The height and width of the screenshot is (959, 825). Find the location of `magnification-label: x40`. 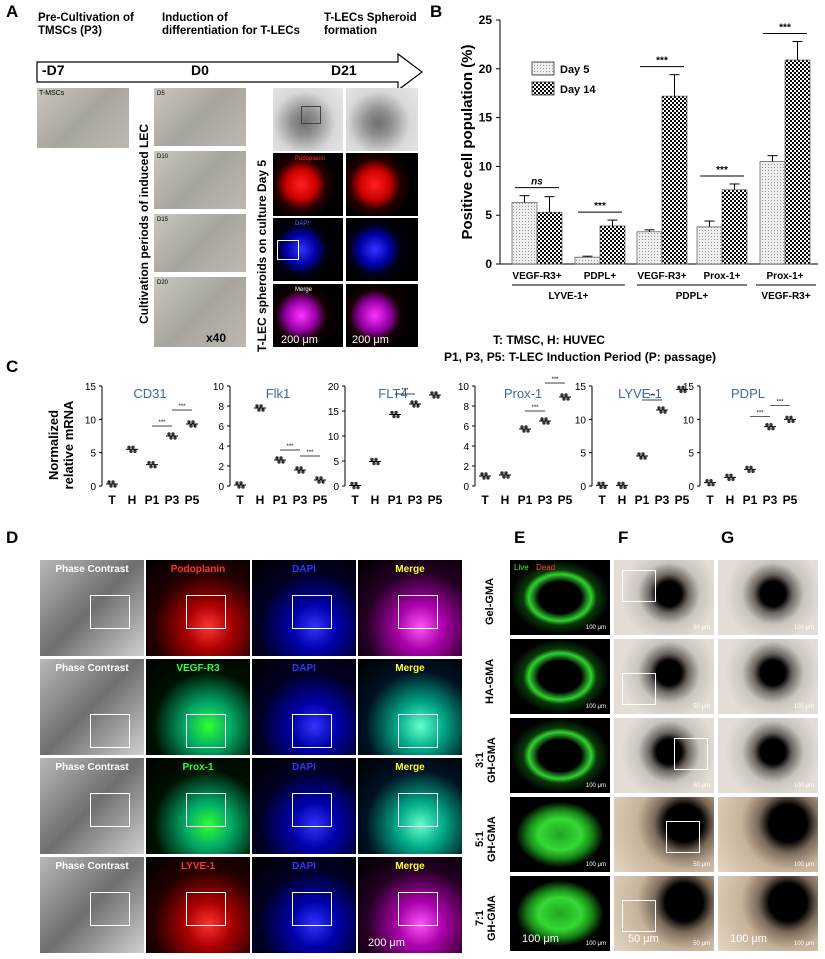

magnification-label: x40 is located at coordinates (216, 338).